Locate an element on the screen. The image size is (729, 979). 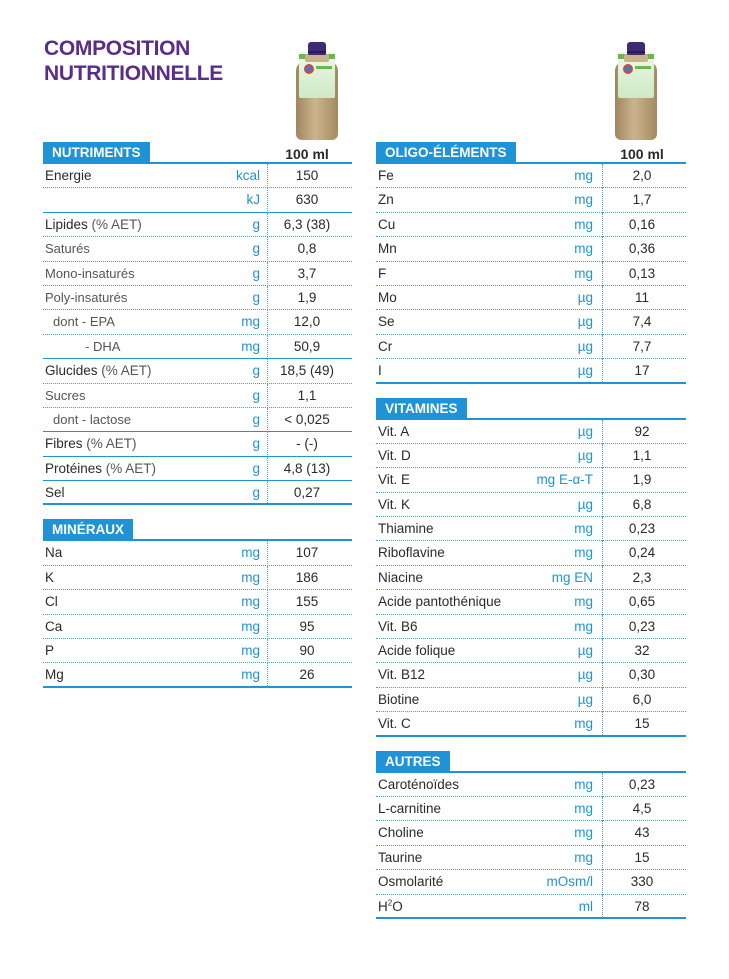
value-100ml: 43 is located at coordinates (642, 833).